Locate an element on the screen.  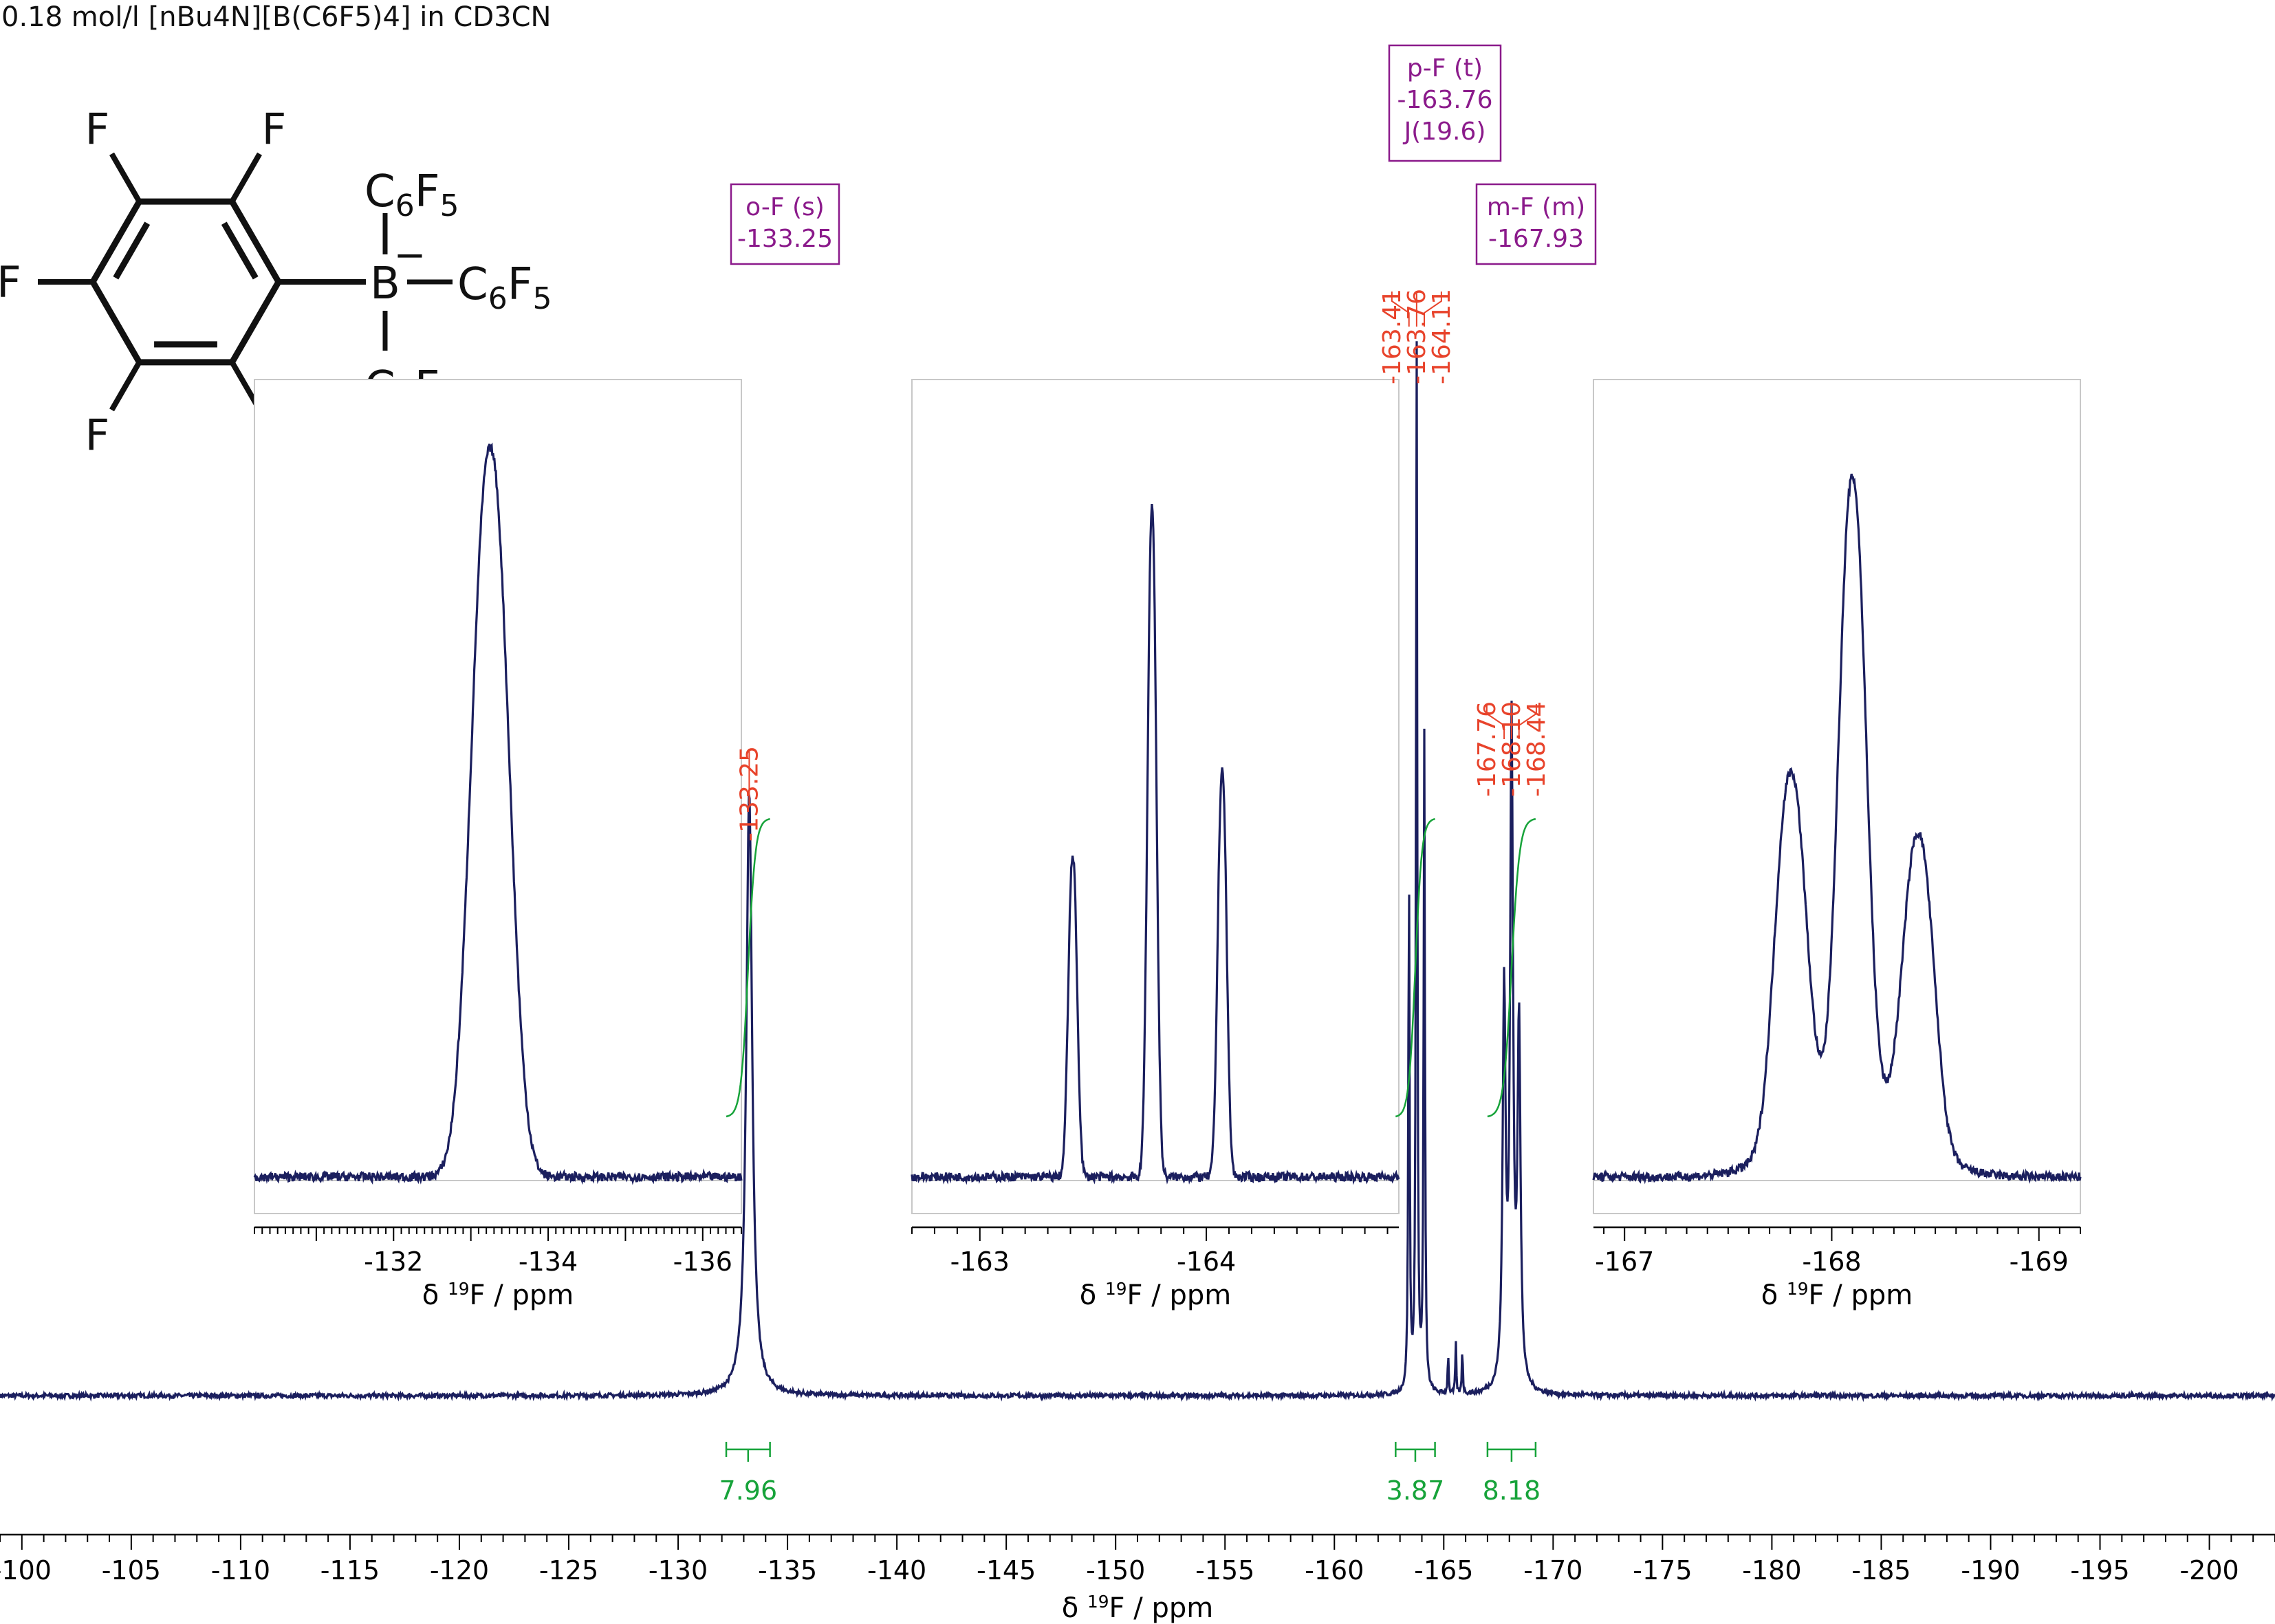
inset-tick-label: -167 is located at coordinates (1624, 1262).